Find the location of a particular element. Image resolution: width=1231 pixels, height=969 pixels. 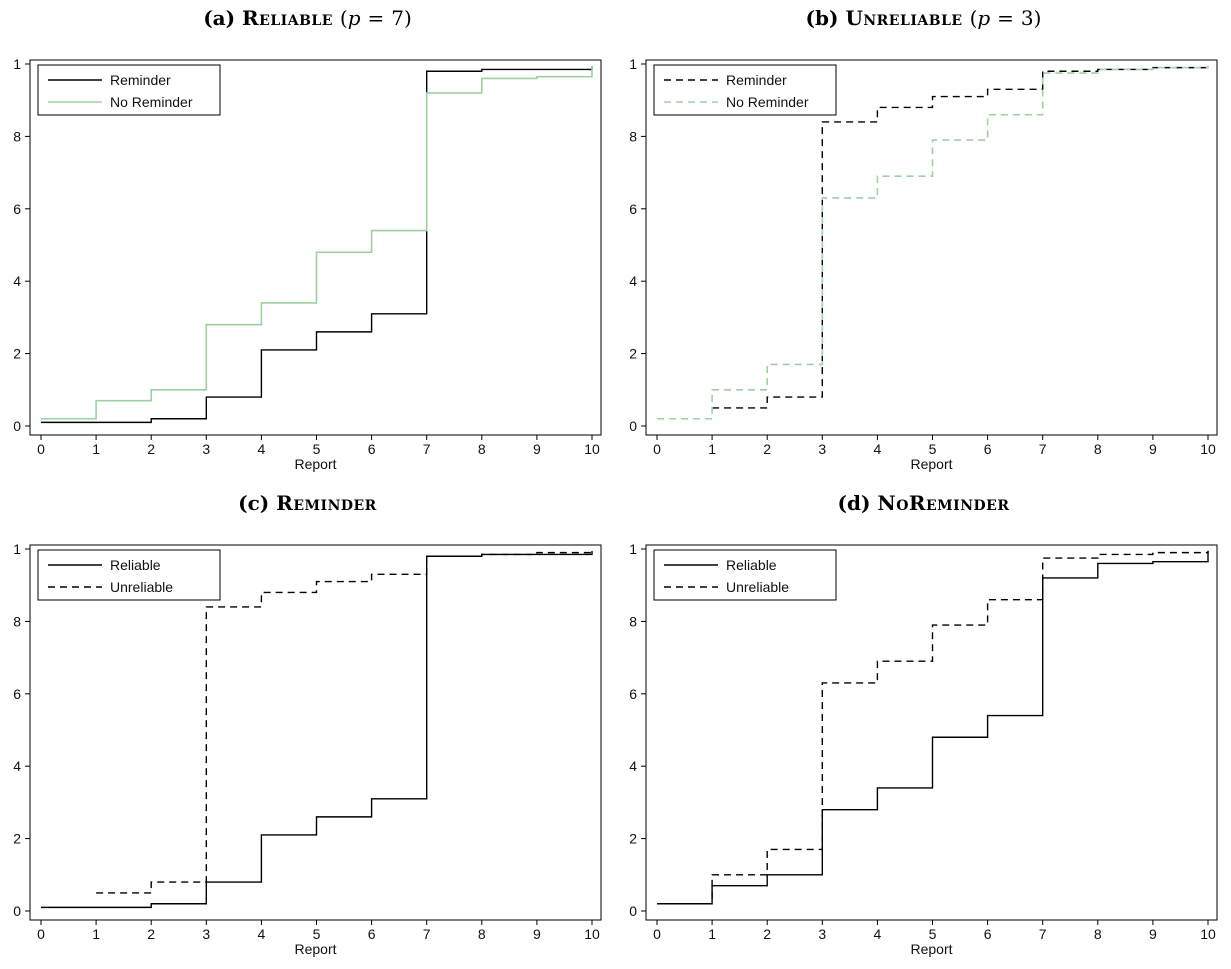

panel-label: (a) is located at coordinates (219, 18).